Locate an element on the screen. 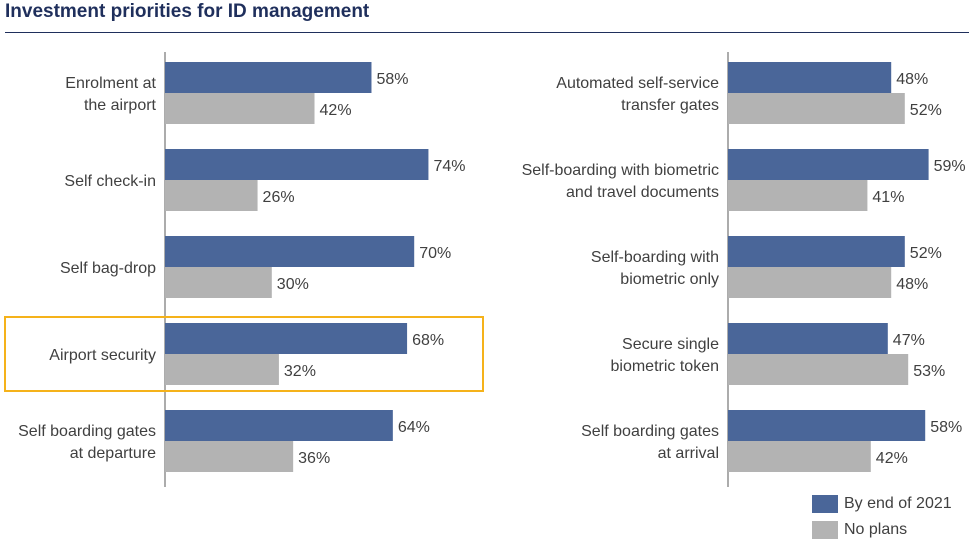  chart-title: Investment priorities for ID management is located at coordinates (187, 11).